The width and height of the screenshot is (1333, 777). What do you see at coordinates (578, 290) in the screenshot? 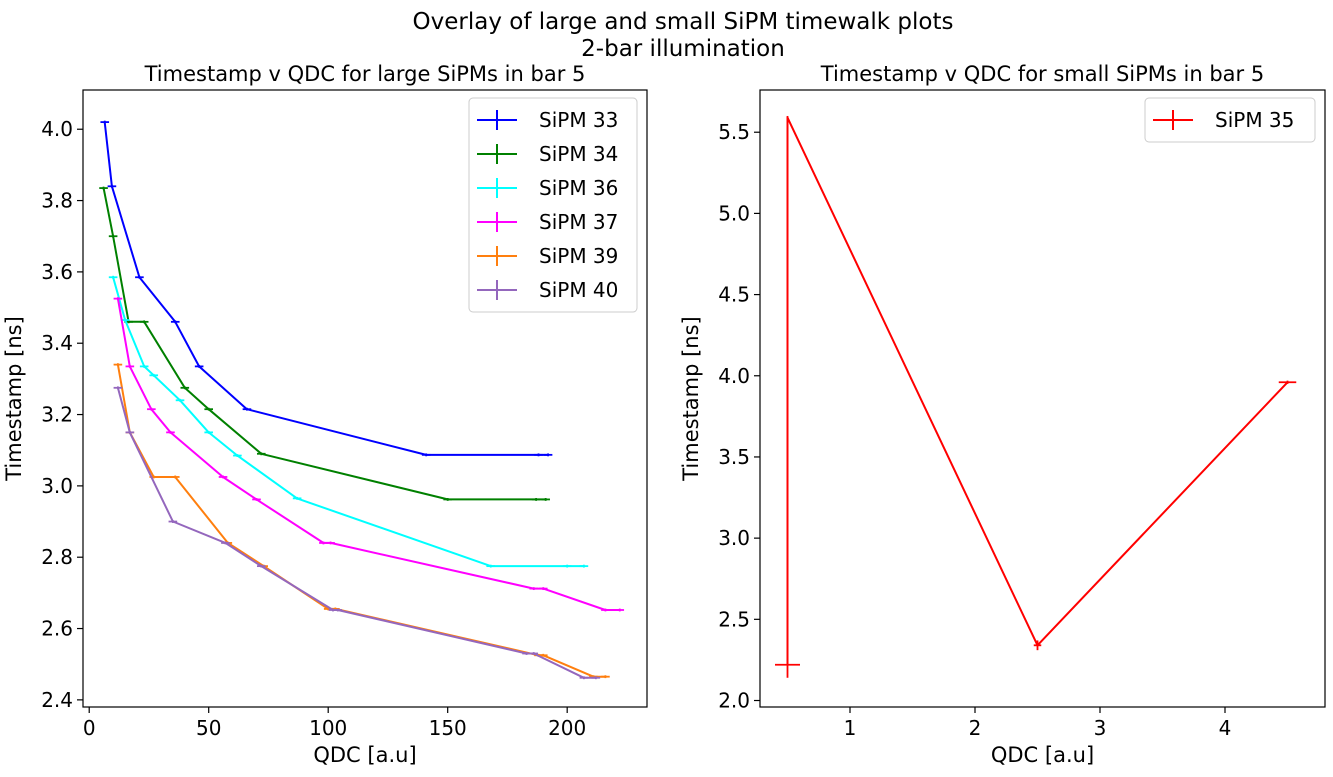
I see `legend-label: SiPM 40` at bounding box center [578, 290].